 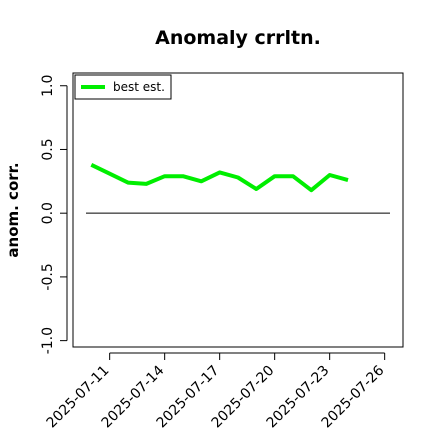 I want to click on y-axis: -1.0 -0.5 0.0 0.5 1.0, so click(x=54, y=214).